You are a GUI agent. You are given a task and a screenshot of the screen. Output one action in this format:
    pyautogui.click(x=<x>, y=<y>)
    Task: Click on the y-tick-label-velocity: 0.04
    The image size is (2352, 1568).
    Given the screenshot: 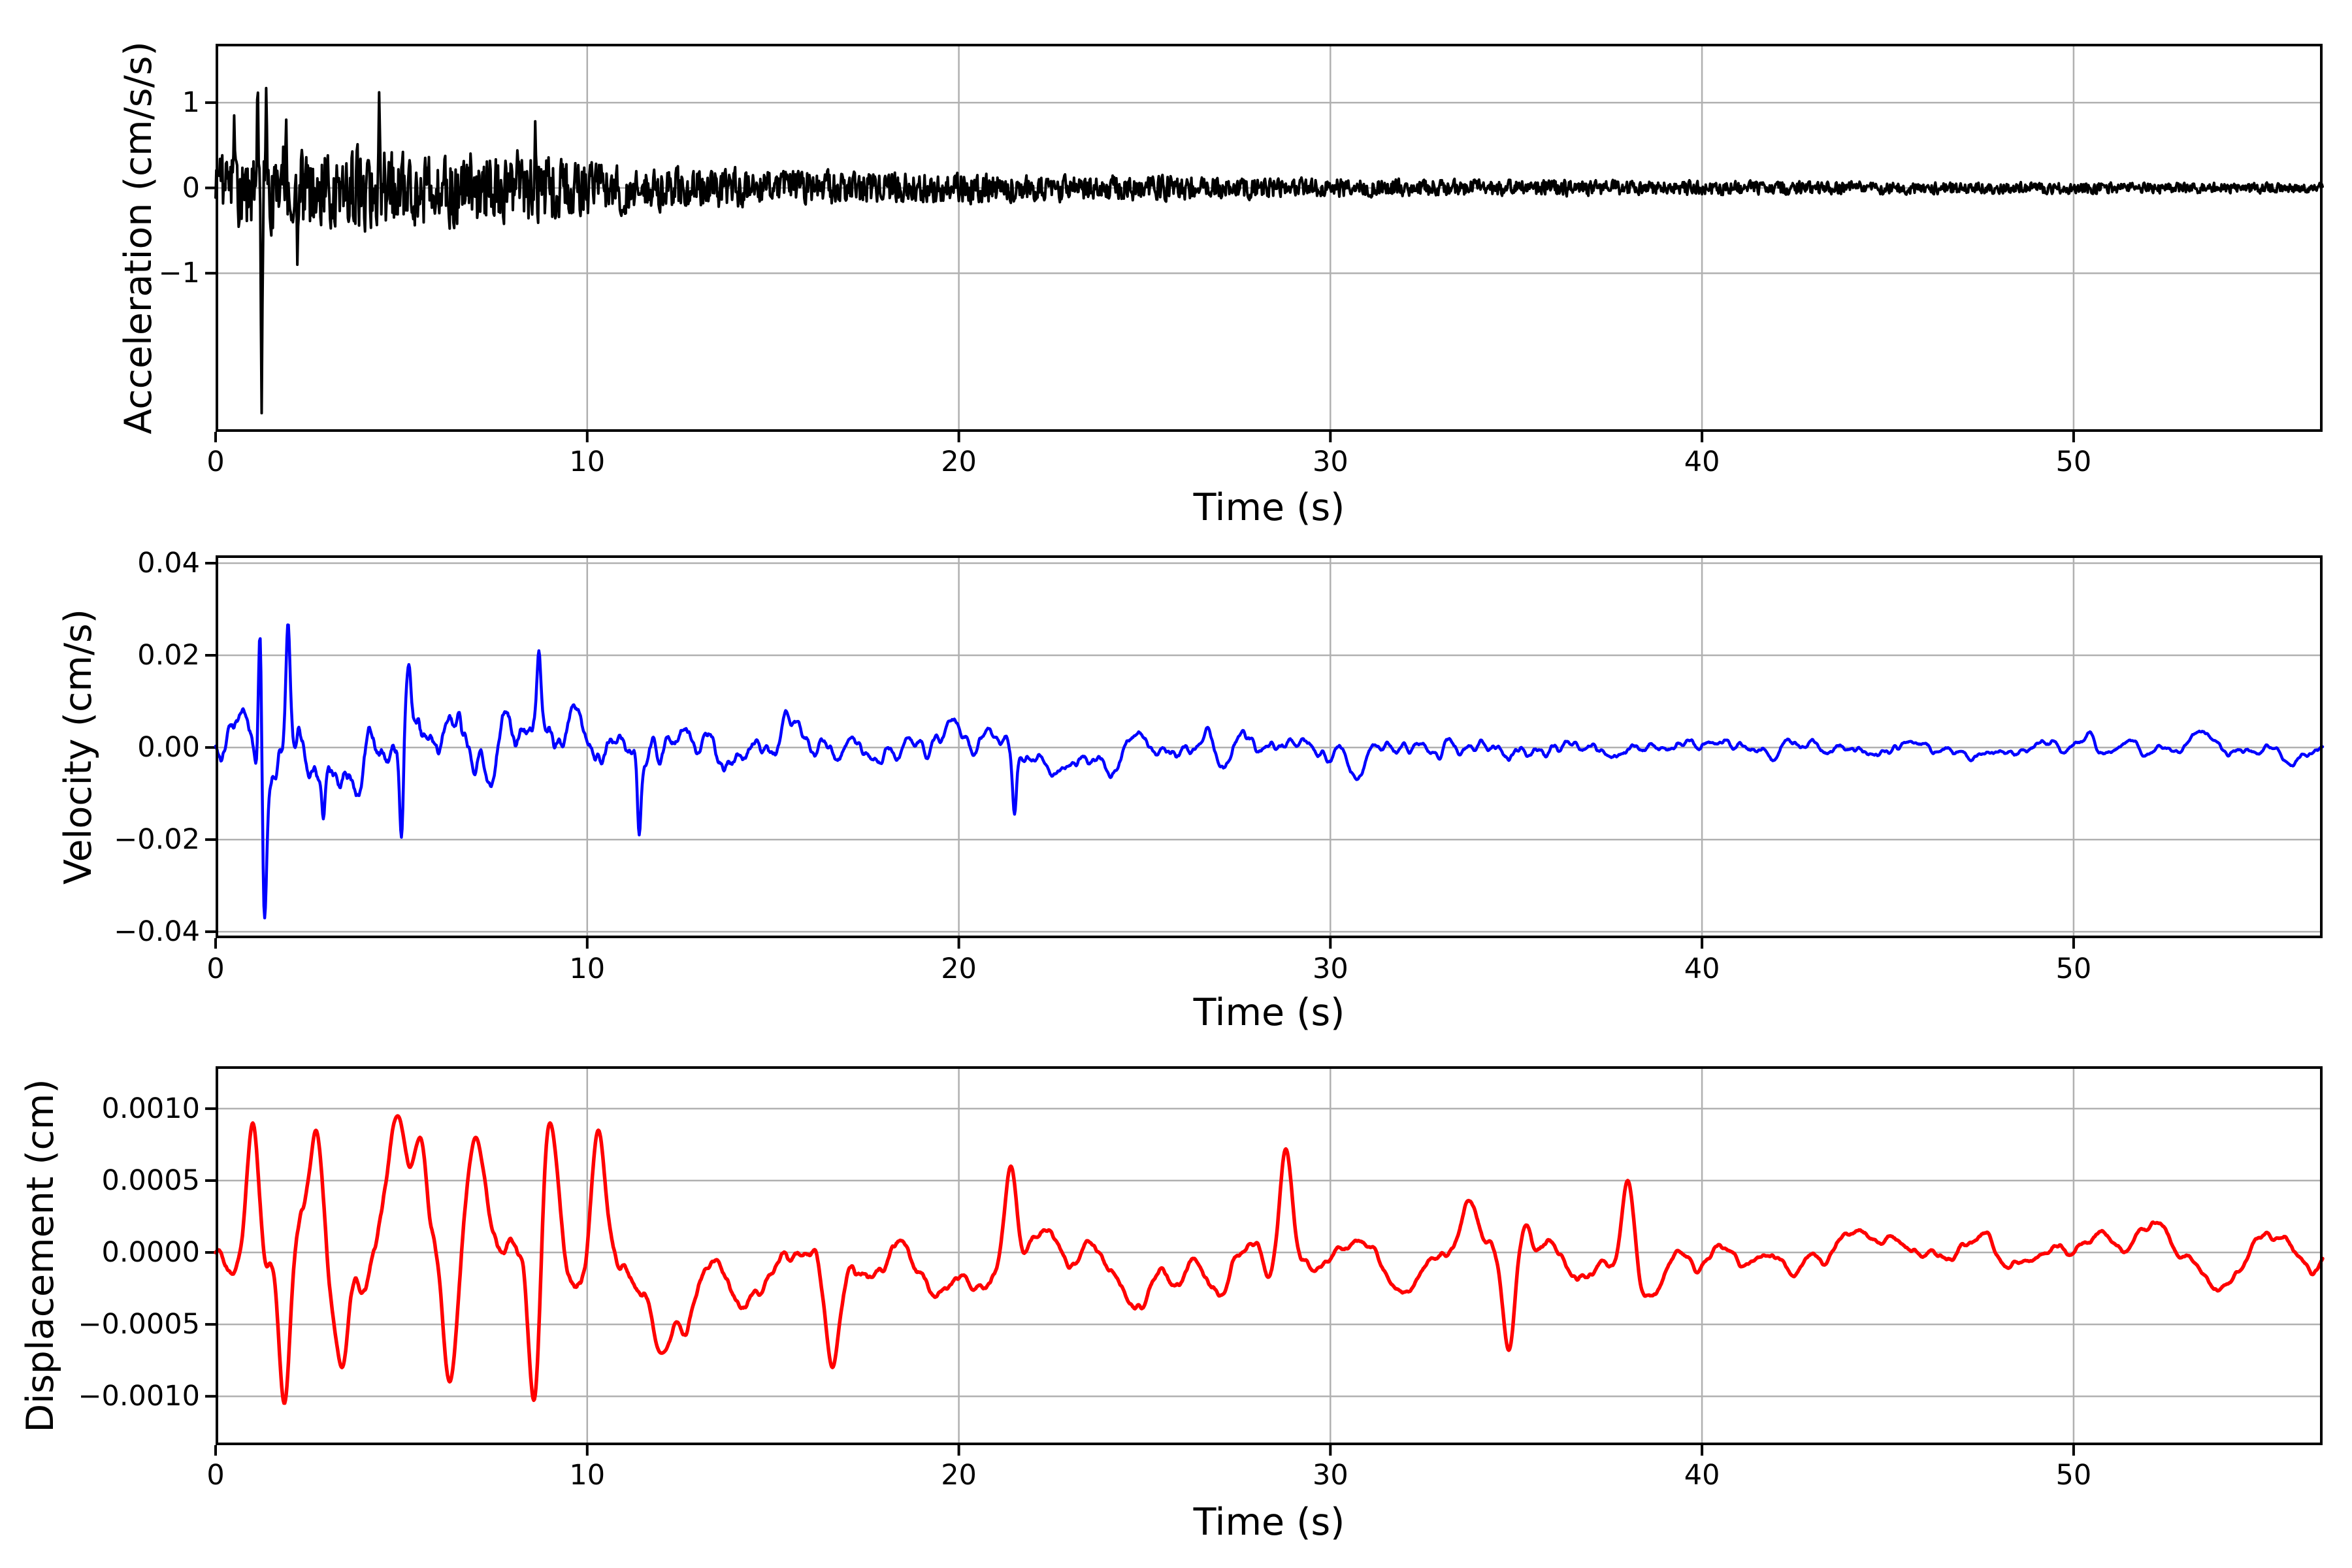 What is the action you would take?
    pyautogui.click(x=168, y=563)
    